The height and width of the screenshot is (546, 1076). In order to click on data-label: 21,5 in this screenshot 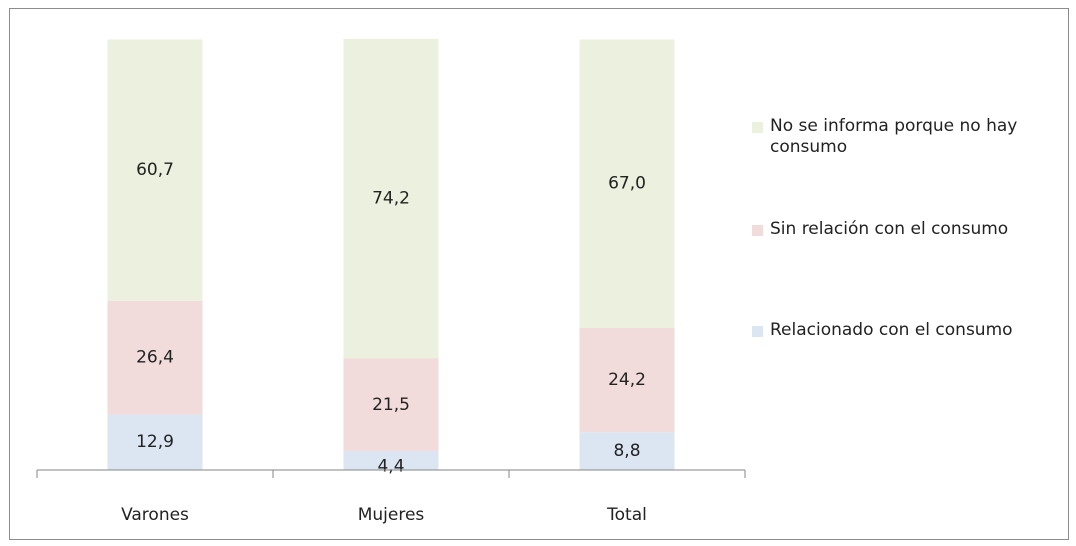, I will do `click(391, 405)`.